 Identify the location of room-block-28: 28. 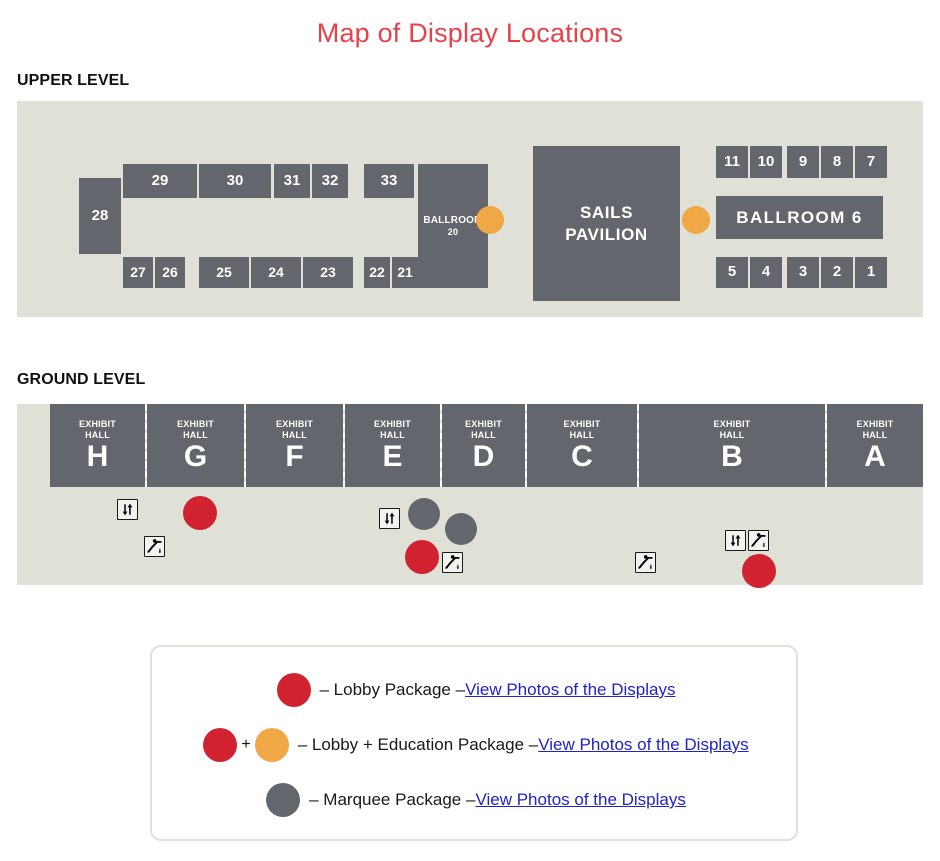
(100, 216).